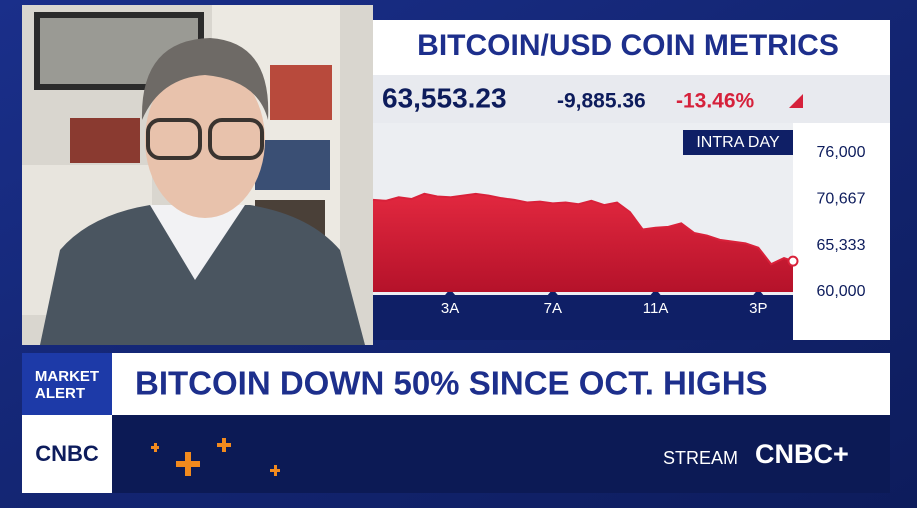 Image resolution: width=917 pixels, height=508 pixels. What do you see at coordinates (793, 261) in the screenshot?
I see `last-point` at bounding box center [793, 261].